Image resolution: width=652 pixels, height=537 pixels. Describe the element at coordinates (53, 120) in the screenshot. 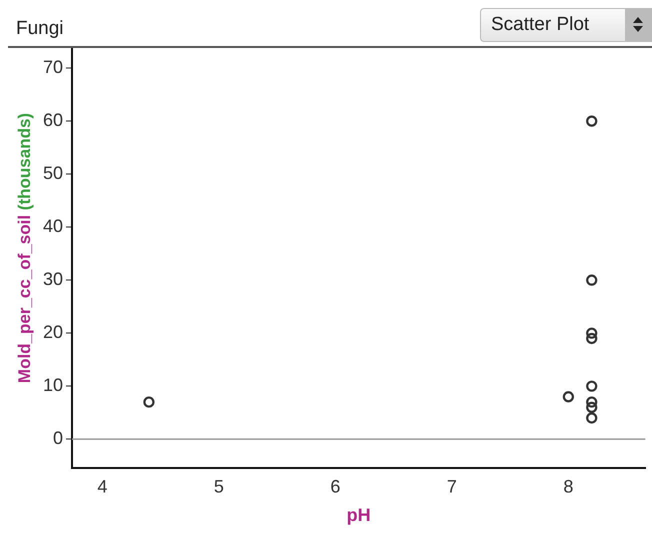

I see `y-tick-label: 60` at that location.